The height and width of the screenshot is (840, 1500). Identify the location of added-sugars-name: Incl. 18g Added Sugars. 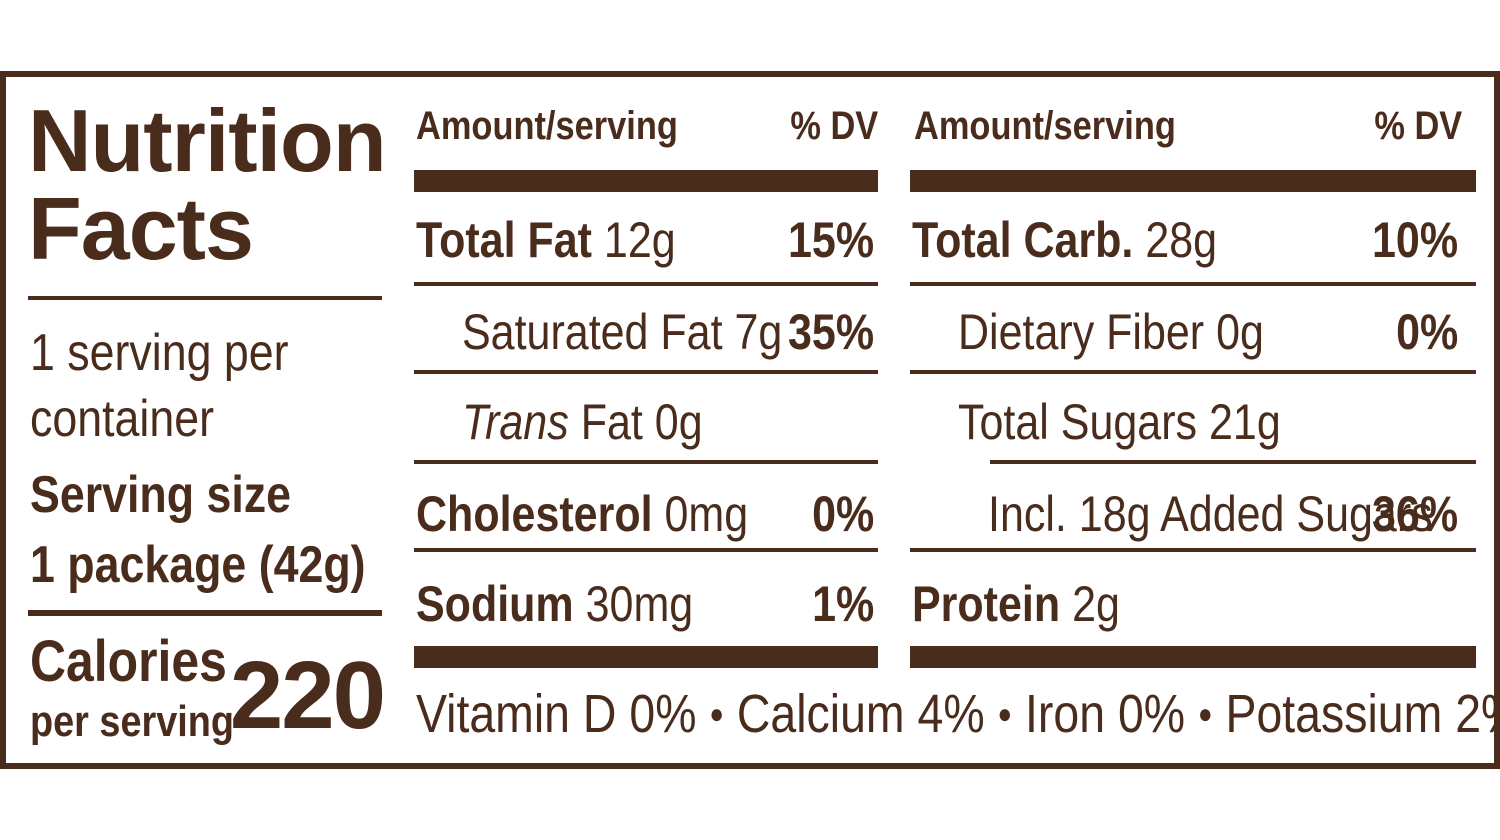
(1210, 514).